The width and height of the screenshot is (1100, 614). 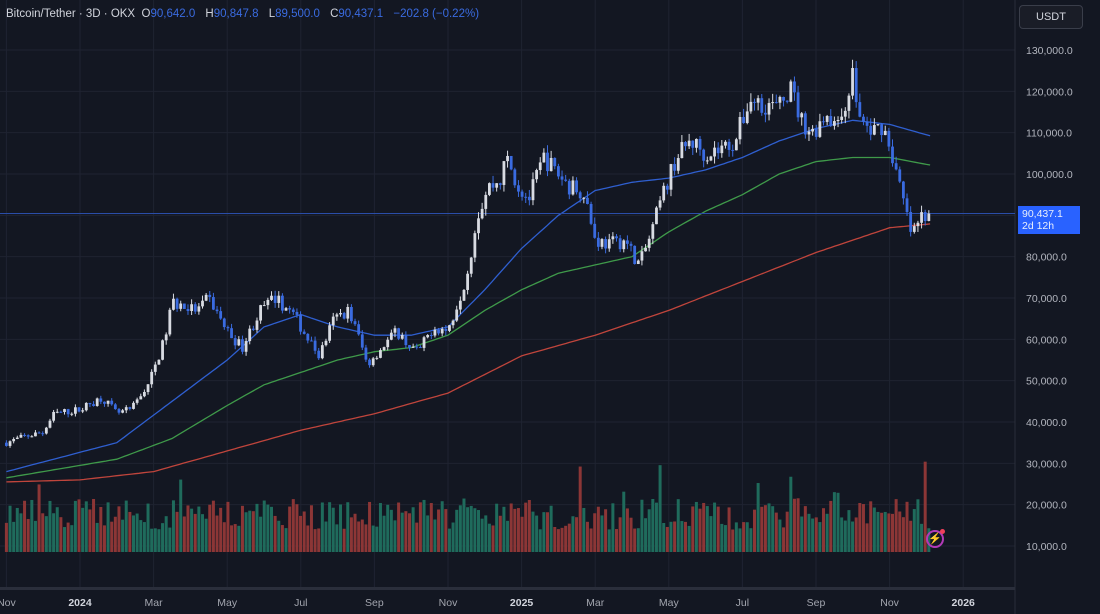 I want to click on lightning-icon: ⚡, so click(x=935, y=538).